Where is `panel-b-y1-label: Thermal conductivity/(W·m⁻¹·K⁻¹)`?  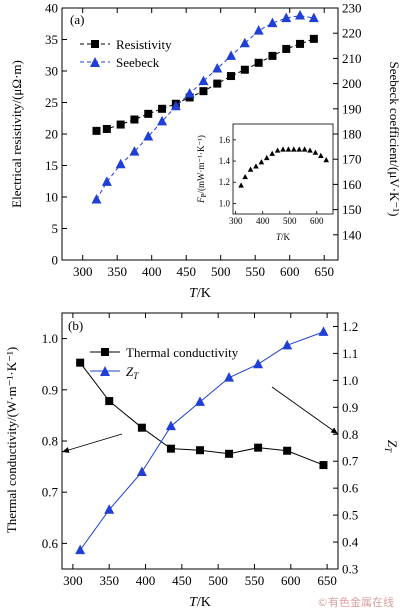
panel-b-y1-label: Thermal conductivity/(W·m⁻¹·K⁻¹) is located at coordinates (11, 440).